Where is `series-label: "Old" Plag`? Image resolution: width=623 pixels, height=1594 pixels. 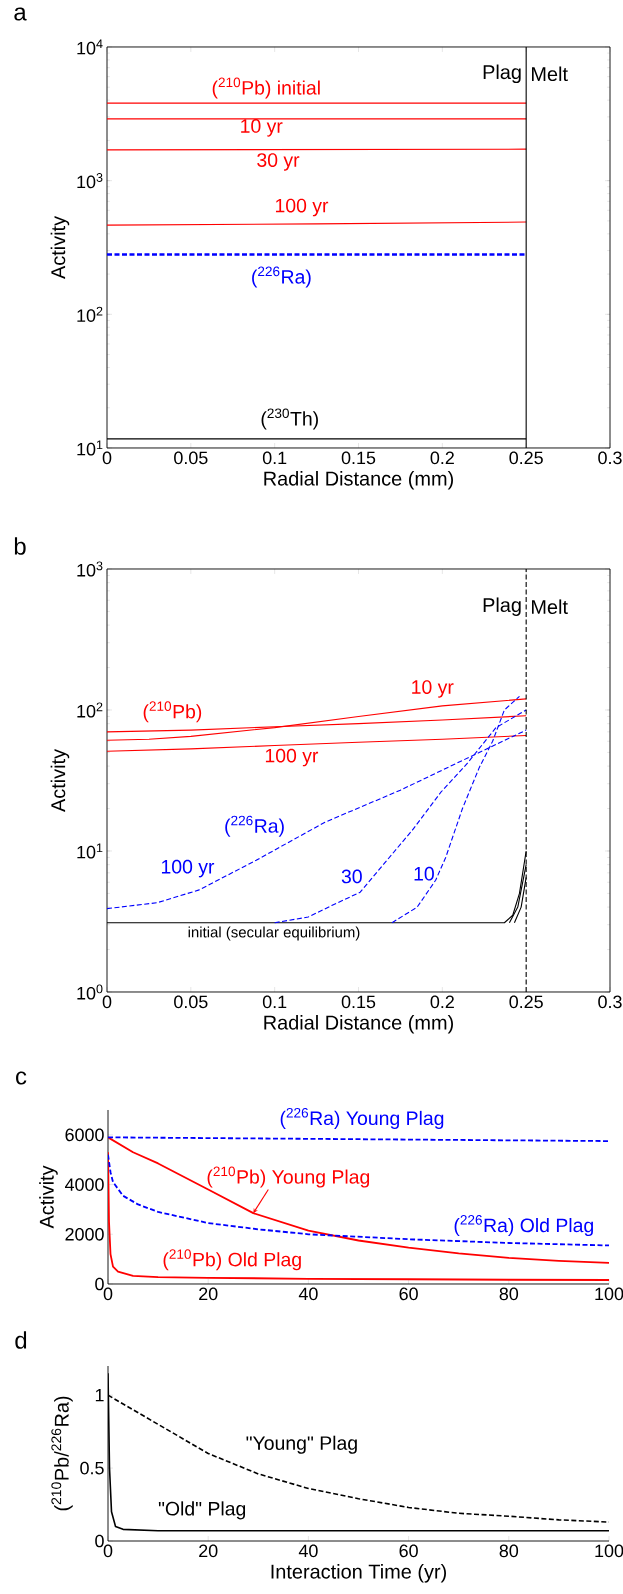 series-label: "Old" Plag is located at coordinates (202, 1510).